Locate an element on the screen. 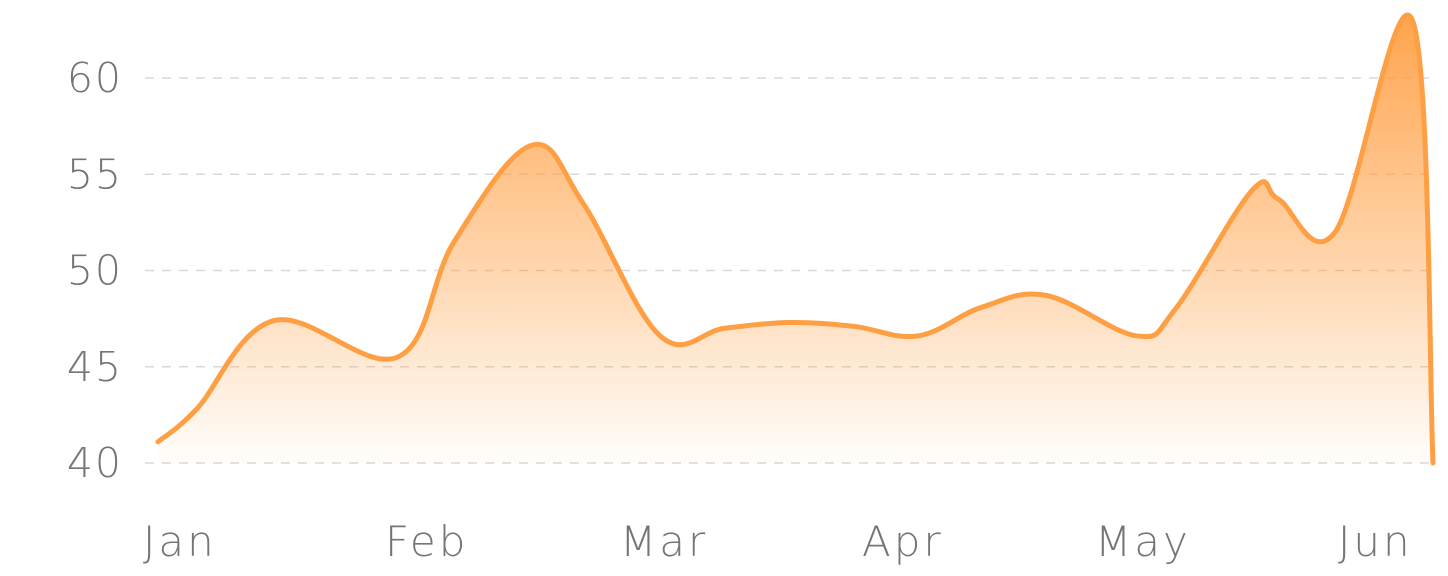 The image size is (1448, 576). y-tick-label-50: 50 is located at coordinates (95, 271).